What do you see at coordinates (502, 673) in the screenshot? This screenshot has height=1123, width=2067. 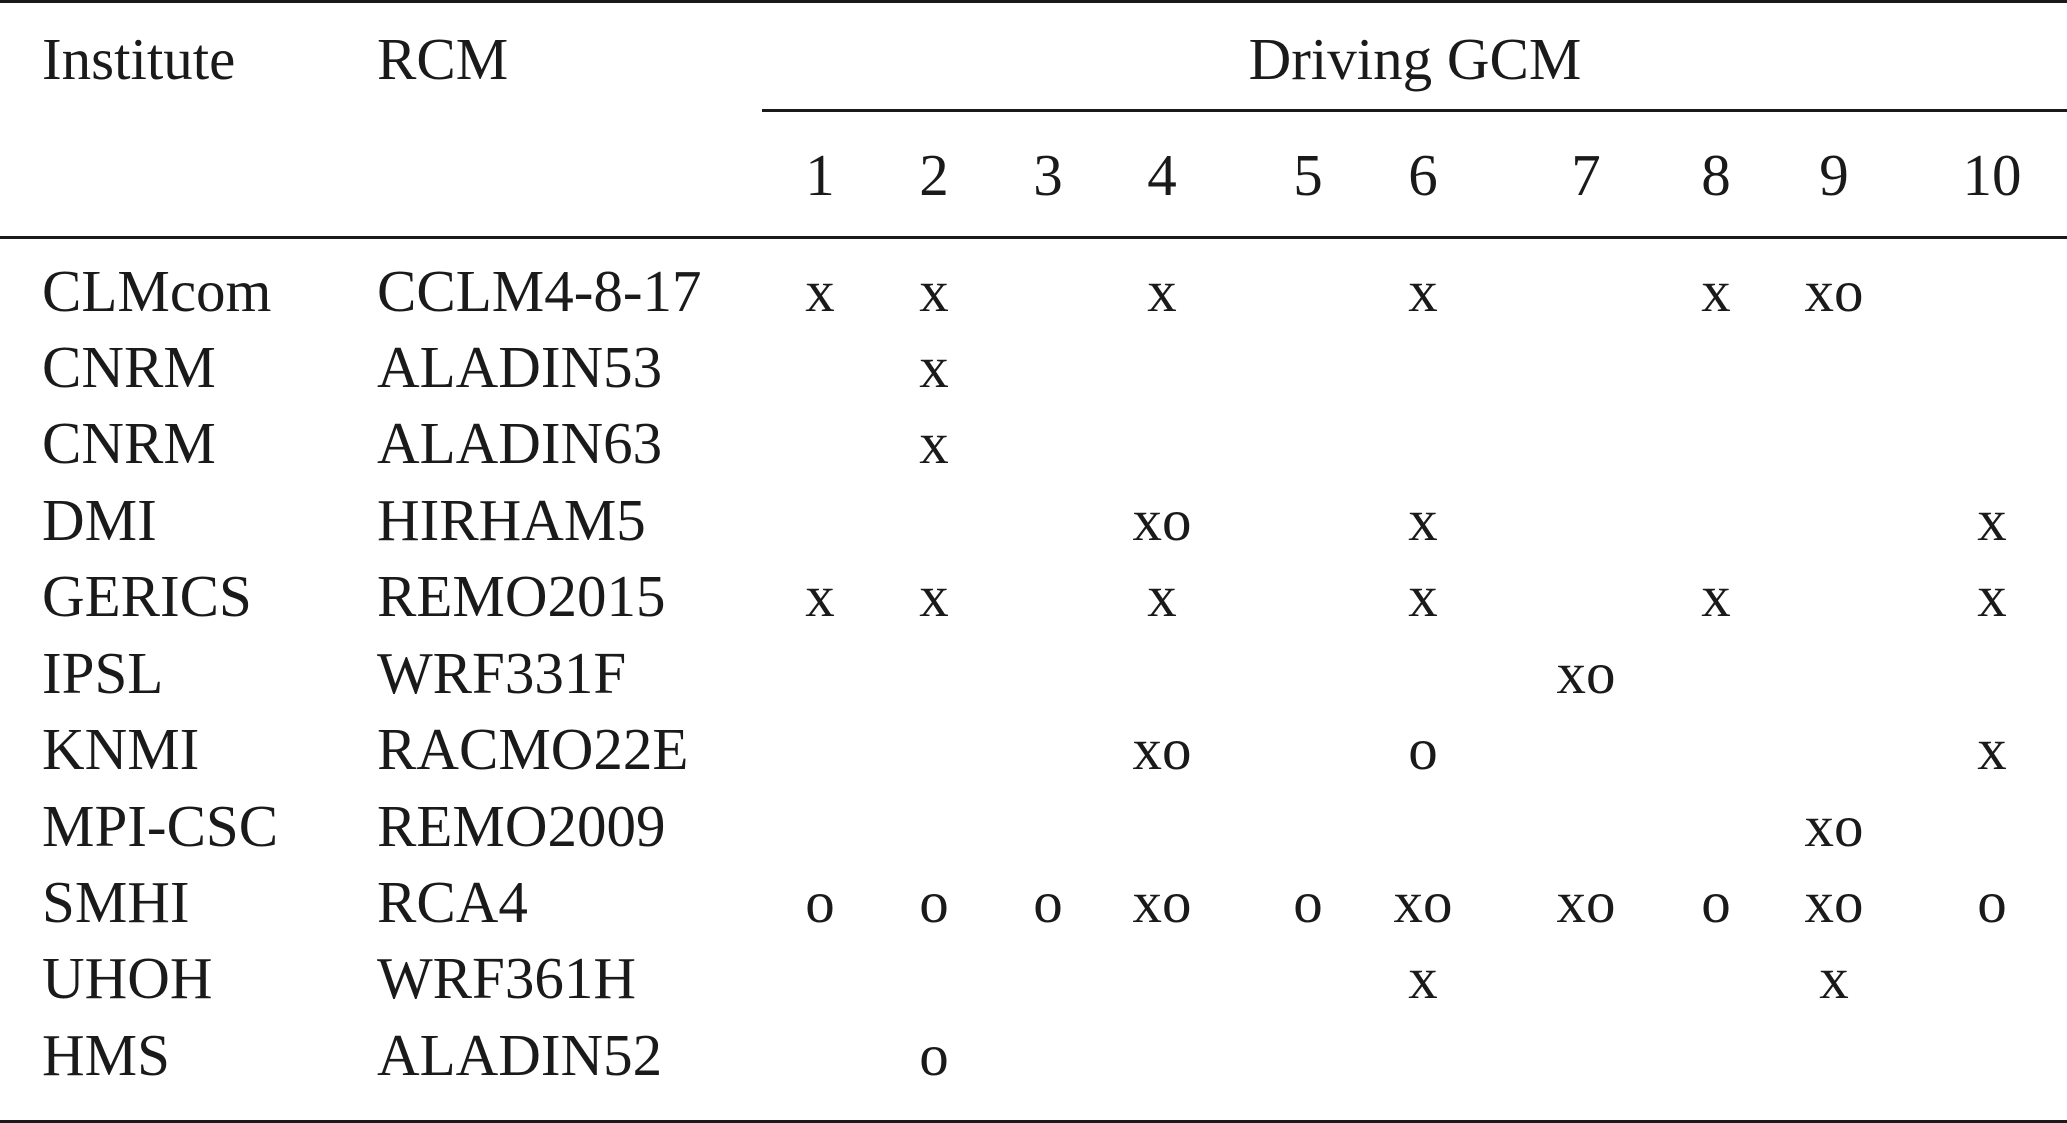 I see `rcm-cell: WRF331F` at bounding box center [502, 673].